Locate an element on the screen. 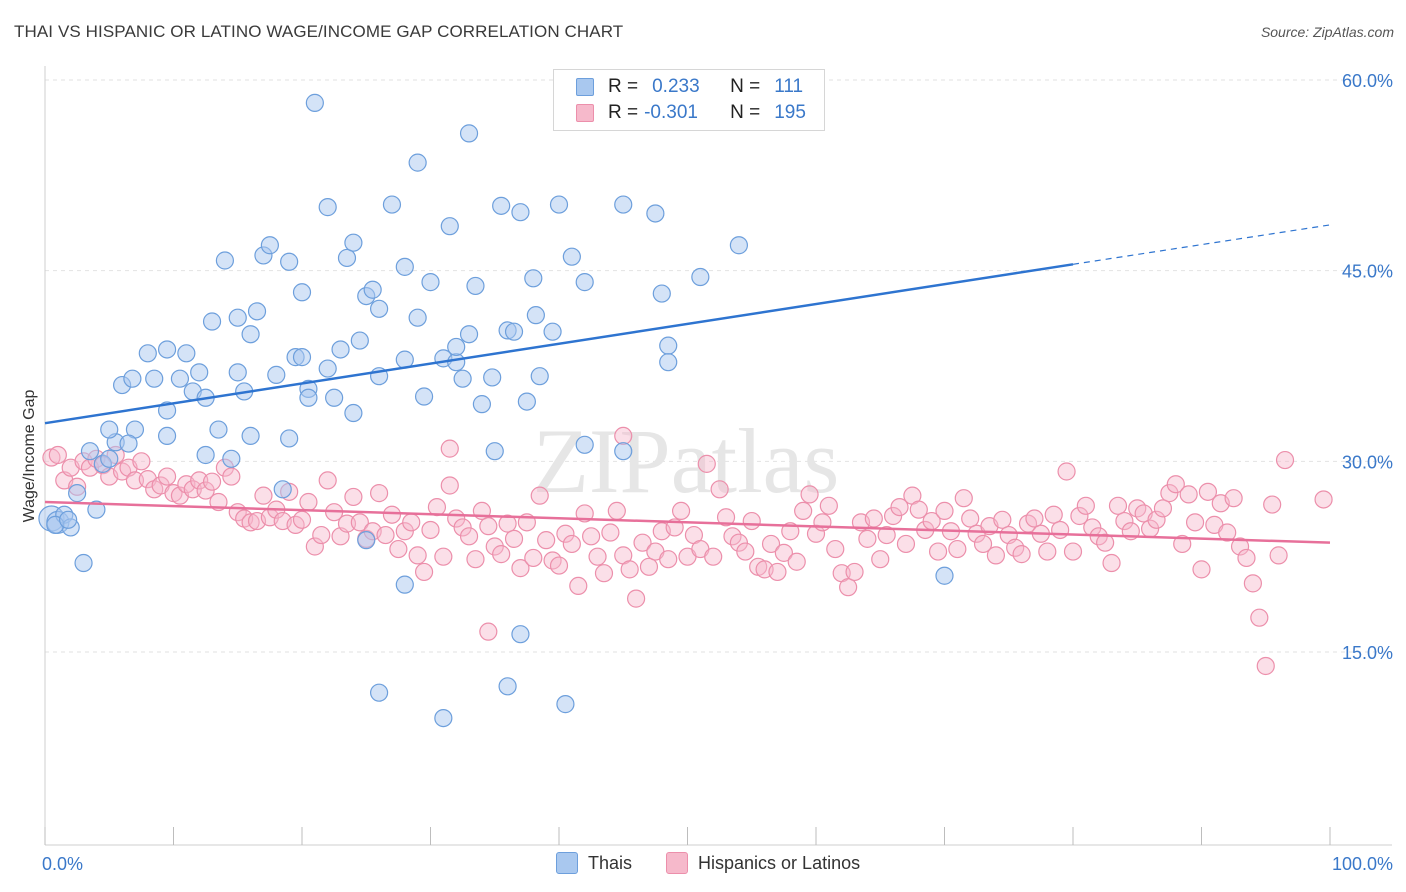  hispanics-trend-line is located at coordinates (687, 522).